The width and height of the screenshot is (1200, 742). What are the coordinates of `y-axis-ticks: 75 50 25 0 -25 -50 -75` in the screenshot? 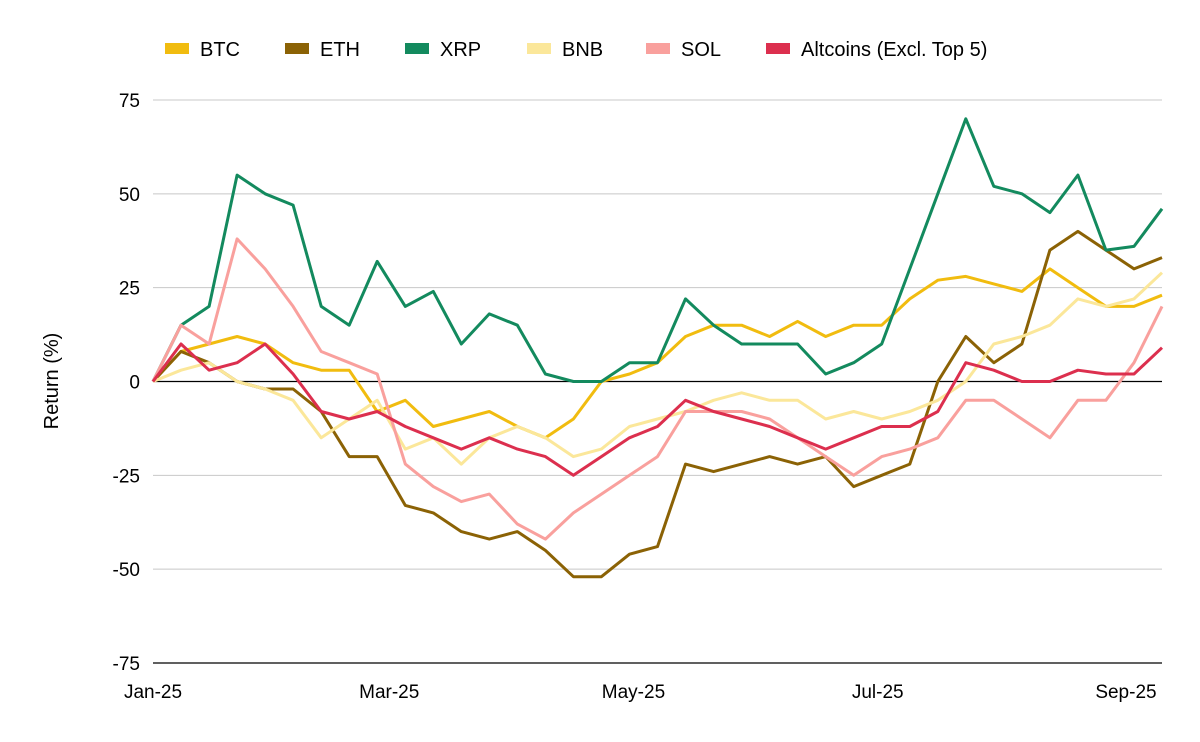 It's located at (126, 383).